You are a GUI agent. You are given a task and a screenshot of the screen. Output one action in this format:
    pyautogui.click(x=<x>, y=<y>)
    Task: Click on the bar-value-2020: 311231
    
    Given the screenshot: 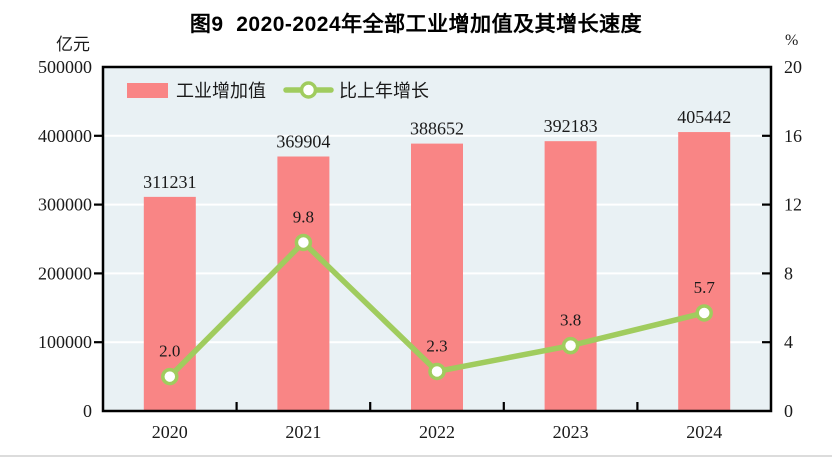 What is the action you would take?
    pyautogui.click(x=169, y=182)
    